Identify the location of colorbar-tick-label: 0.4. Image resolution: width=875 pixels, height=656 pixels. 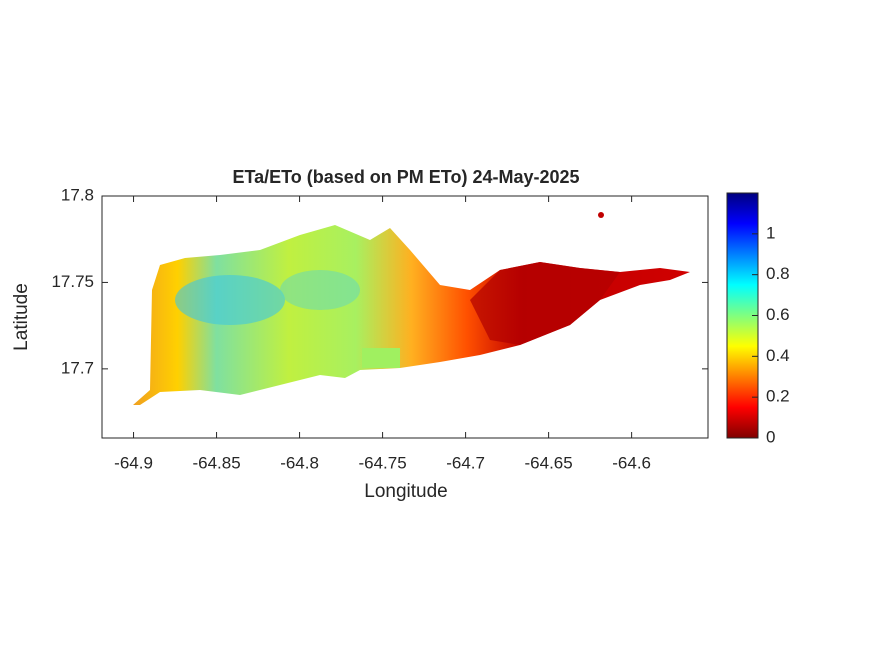
(778, 355).